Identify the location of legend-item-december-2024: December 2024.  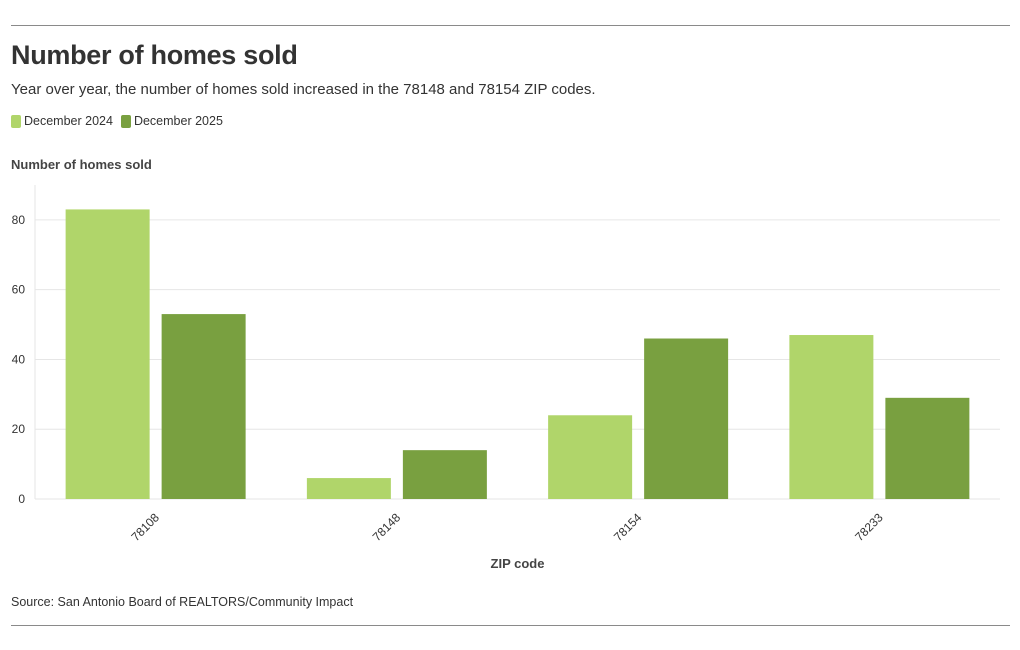
(62, 121).